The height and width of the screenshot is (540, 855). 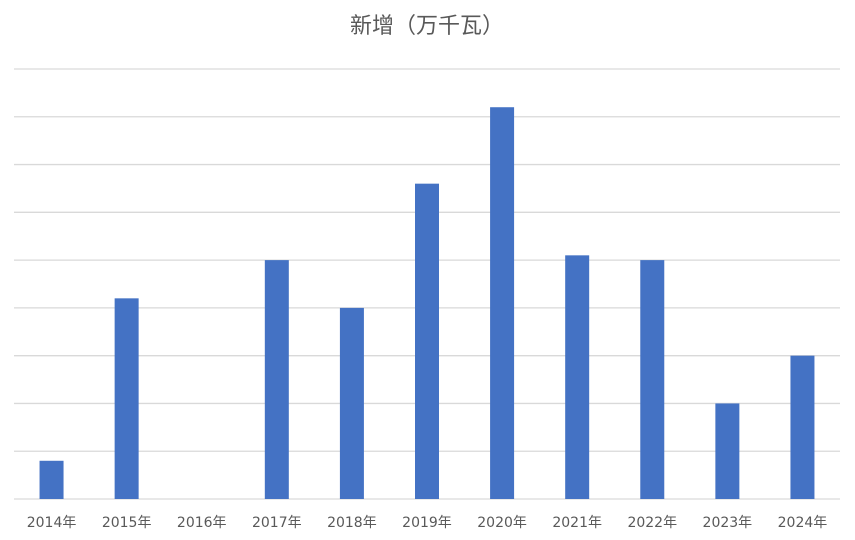 I want to click on x-tick-label: 2015年, so click(x=127, y=523).